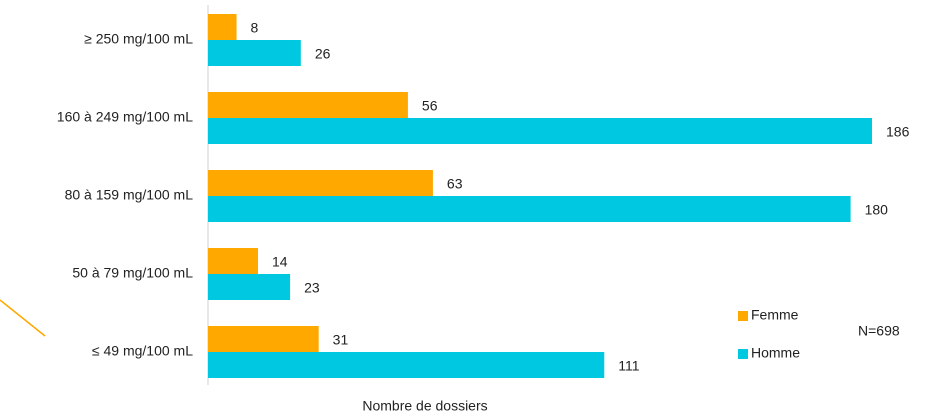 The height and width of the screenshot is (417, 935). Describe the element at coordinates (323, 54) in the screenshot. I see `value-label: 26` at that location.